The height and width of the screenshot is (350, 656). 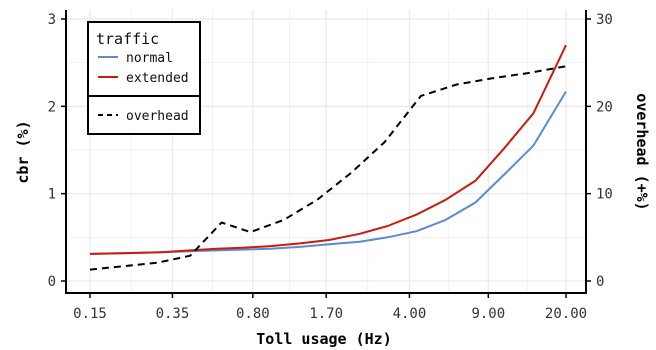 What do you see at coordinates (566, 314) in the screenshot?
I see `x-tick-label: 20.00` at bounding box center [566, 314].